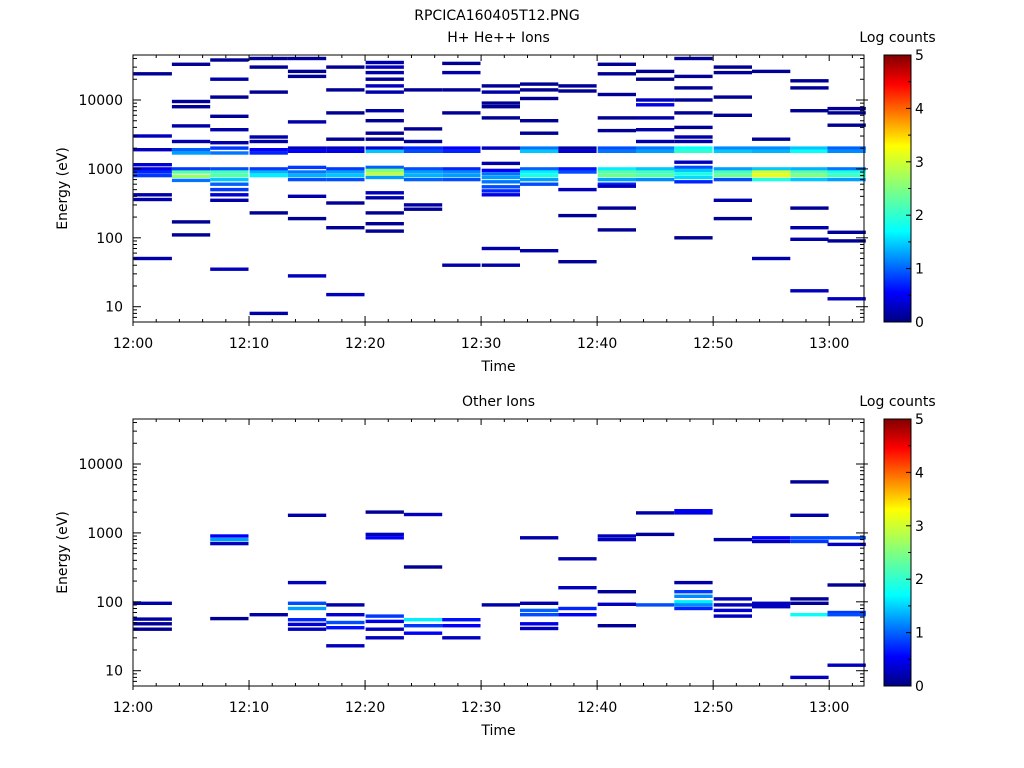  I want to click on x-tick-label: 12:10, so click(249, 344).